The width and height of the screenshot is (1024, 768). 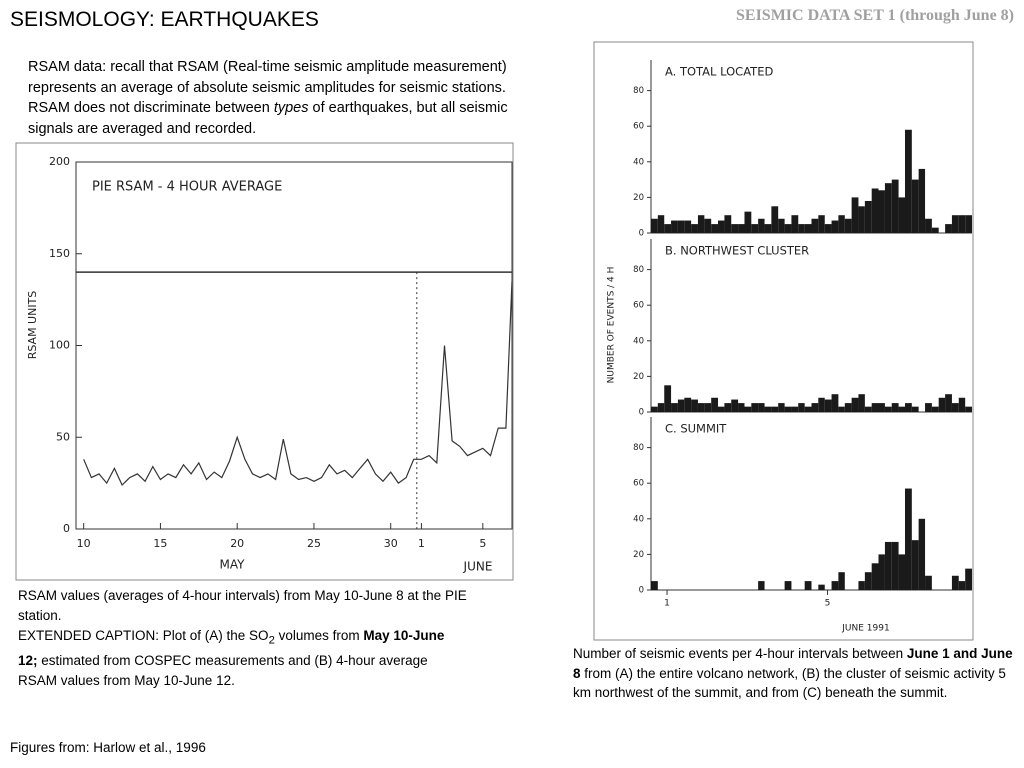 What do you see at coordinates (59, 161) in the screenshot?
I see `y-tick-label: 200` at bounding box center [59, 161].